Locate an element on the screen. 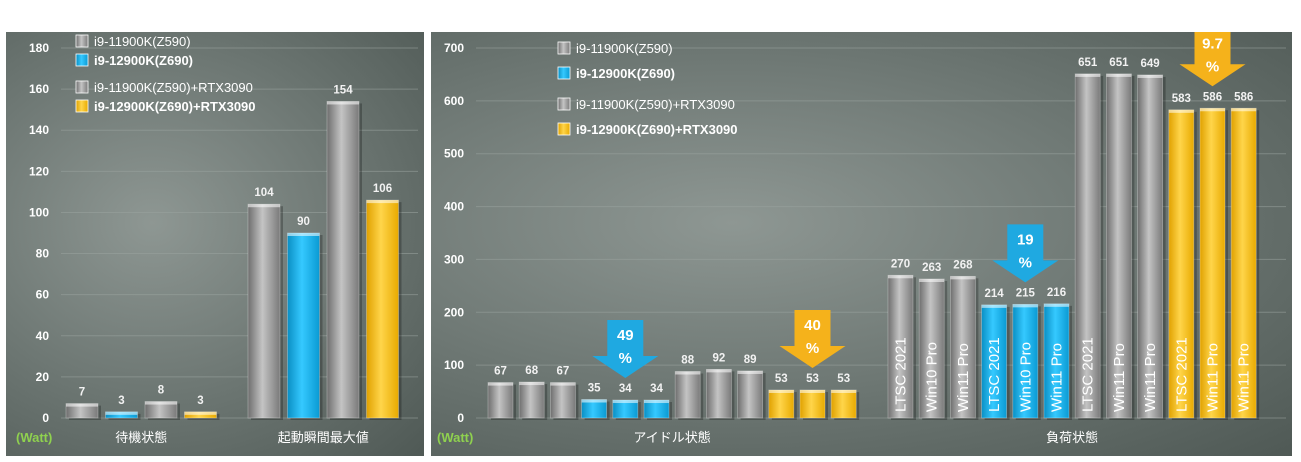 The image size is (1301, 462). bar-value-label: 92 is located at coordinates (719, 358).